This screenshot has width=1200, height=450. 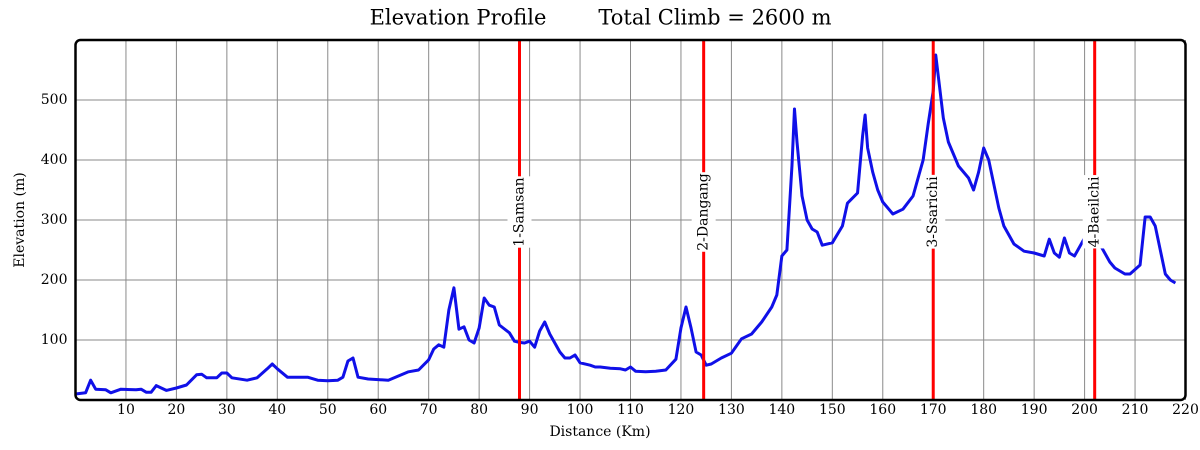 I want to click on marker-label: 3-Ssarichi, so click(x=933, y=212).